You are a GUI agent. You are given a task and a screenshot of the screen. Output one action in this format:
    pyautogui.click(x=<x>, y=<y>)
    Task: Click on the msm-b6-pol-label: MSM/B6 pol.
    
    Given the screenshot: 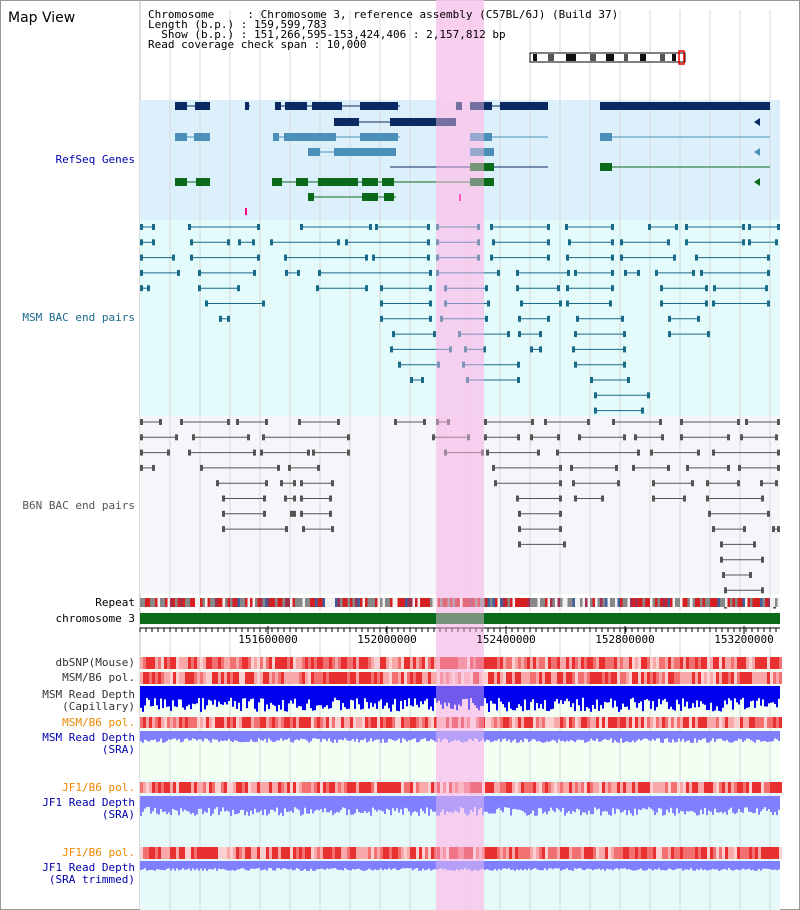 What is the action you would take?
    pyautogui.click(x=98, y=677)
    